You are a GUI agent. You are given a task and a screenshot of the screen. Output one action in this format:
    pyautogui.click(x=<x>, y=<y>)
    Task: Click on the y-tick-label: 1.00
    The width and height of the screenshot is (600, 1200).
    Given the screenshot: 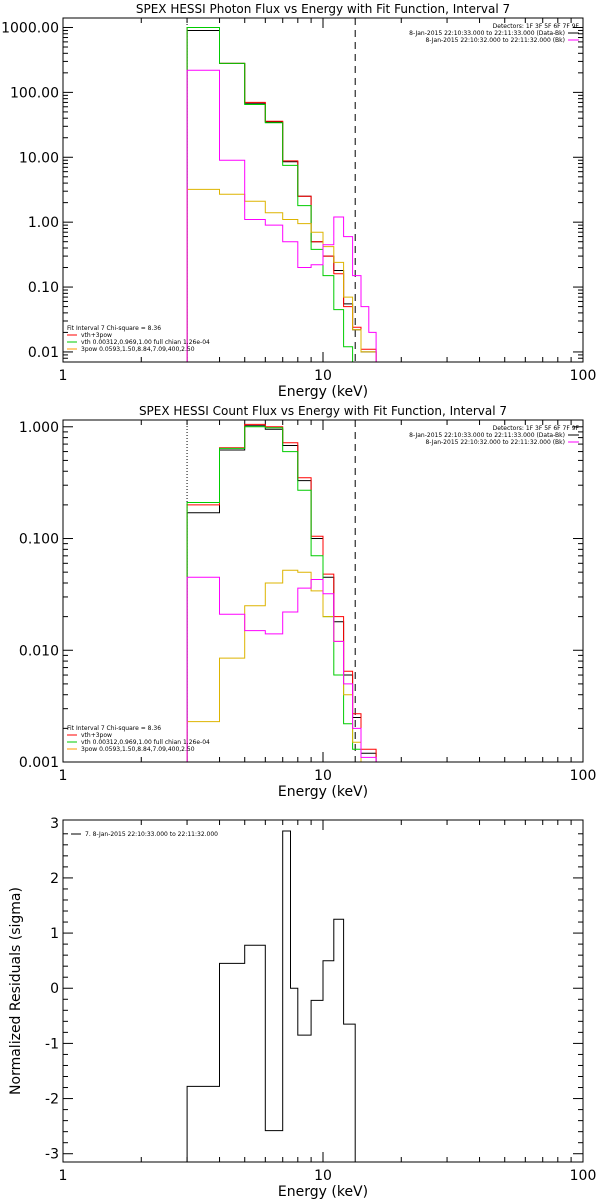 What is the action you would take?
    pyautogui.click(x=43, y=223)
    